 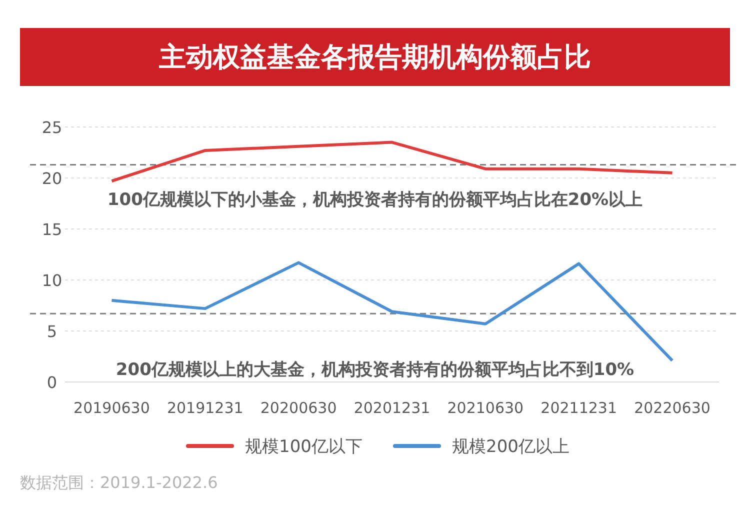 I want to click on x-tick-label: 20210630, so click(x=485, y=408).